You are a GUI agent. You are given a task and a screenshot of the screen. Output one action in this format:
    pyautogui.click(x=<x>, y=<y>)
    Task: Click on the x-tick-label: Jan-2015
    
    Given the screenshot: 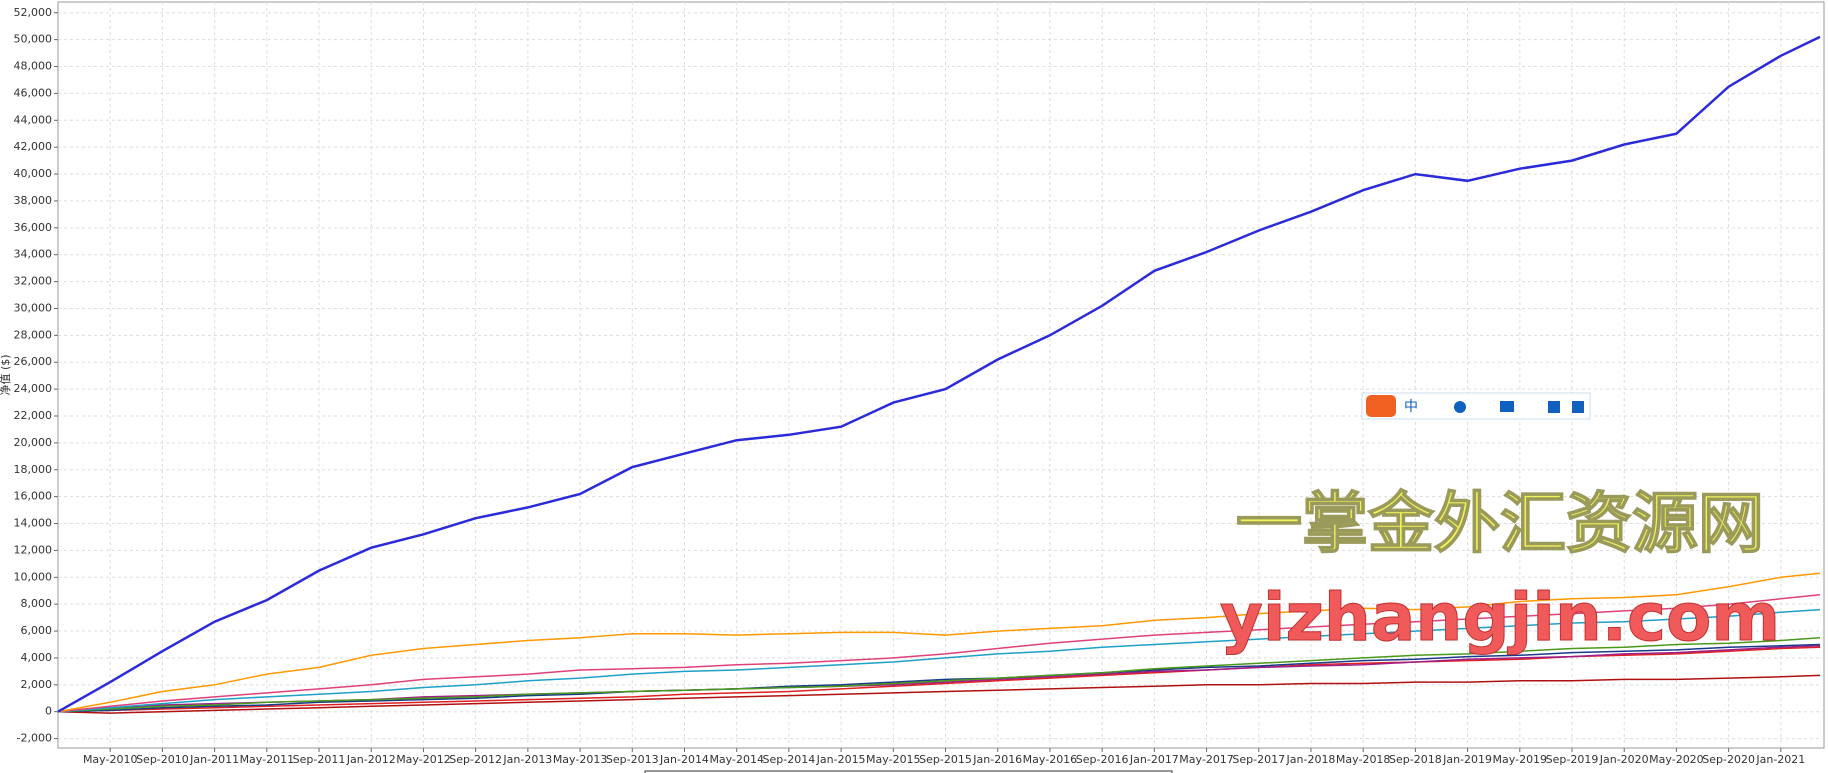 What is the action you would take?
    pyautogui.click(x=841, y=759)
    